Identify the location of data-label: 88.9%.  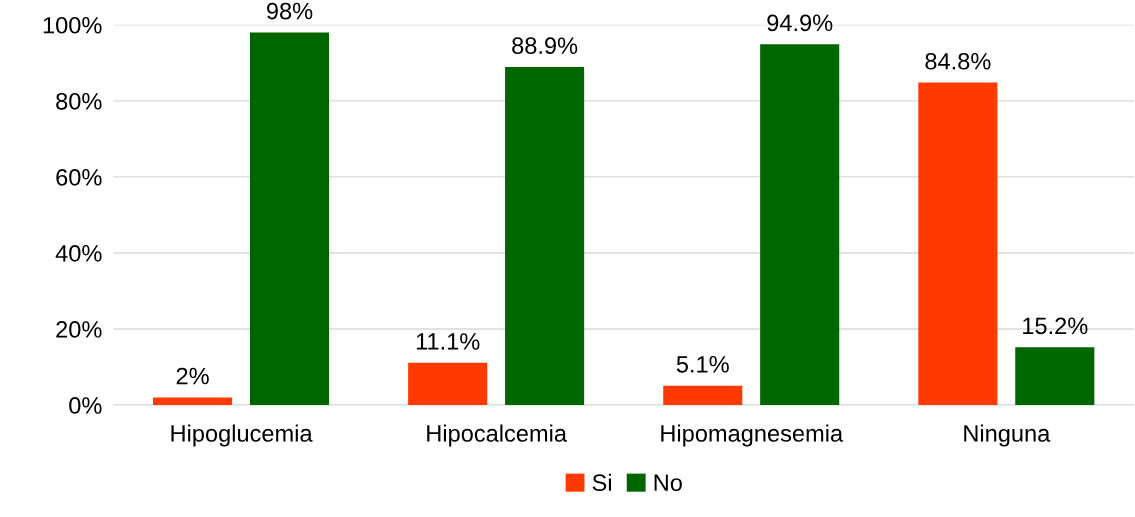
(545, 46).